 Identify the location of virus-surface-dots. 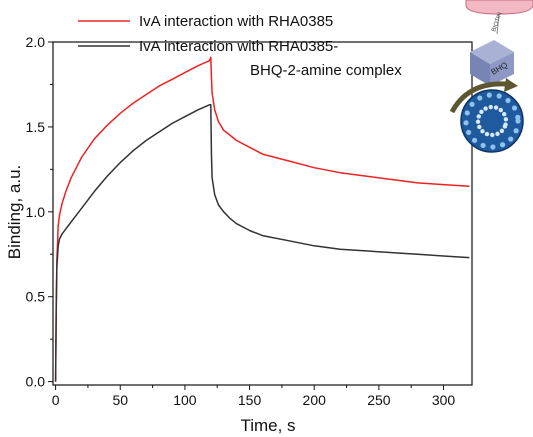
(492, 121).